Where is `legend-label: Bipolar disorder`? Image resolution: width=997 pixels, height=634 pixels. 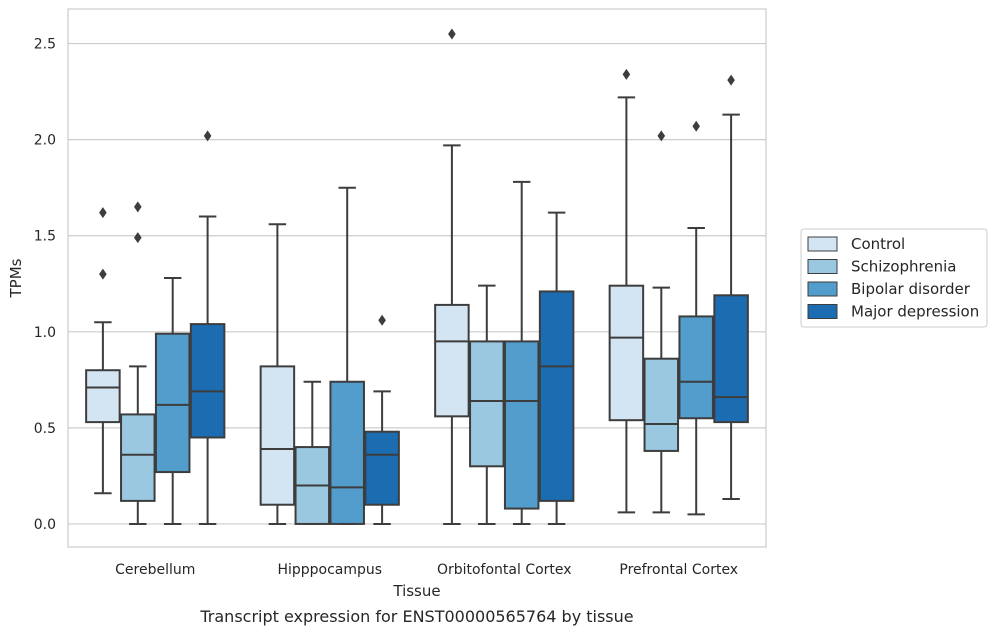
legend-label: Bipolar disorder is located at coordinates (911, 289).